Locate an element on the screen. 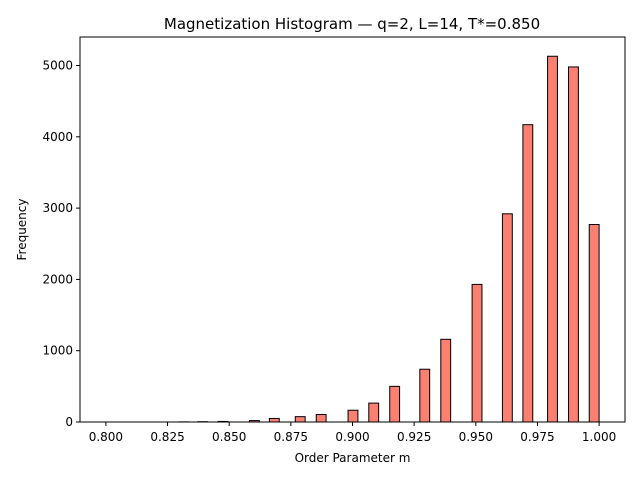 The height and width of the screenshot is (480, 640). y-tick-label: 0 is located at coordinates (69, 422).